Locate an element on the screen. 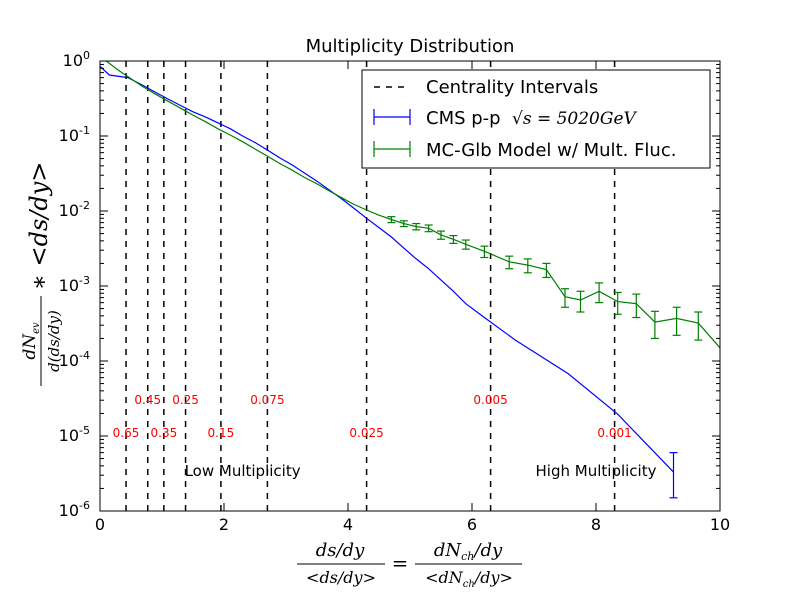 The width and height of the screenshot is (800, 600). centrality-label: 0.65 is located at coordinates (126, 433).